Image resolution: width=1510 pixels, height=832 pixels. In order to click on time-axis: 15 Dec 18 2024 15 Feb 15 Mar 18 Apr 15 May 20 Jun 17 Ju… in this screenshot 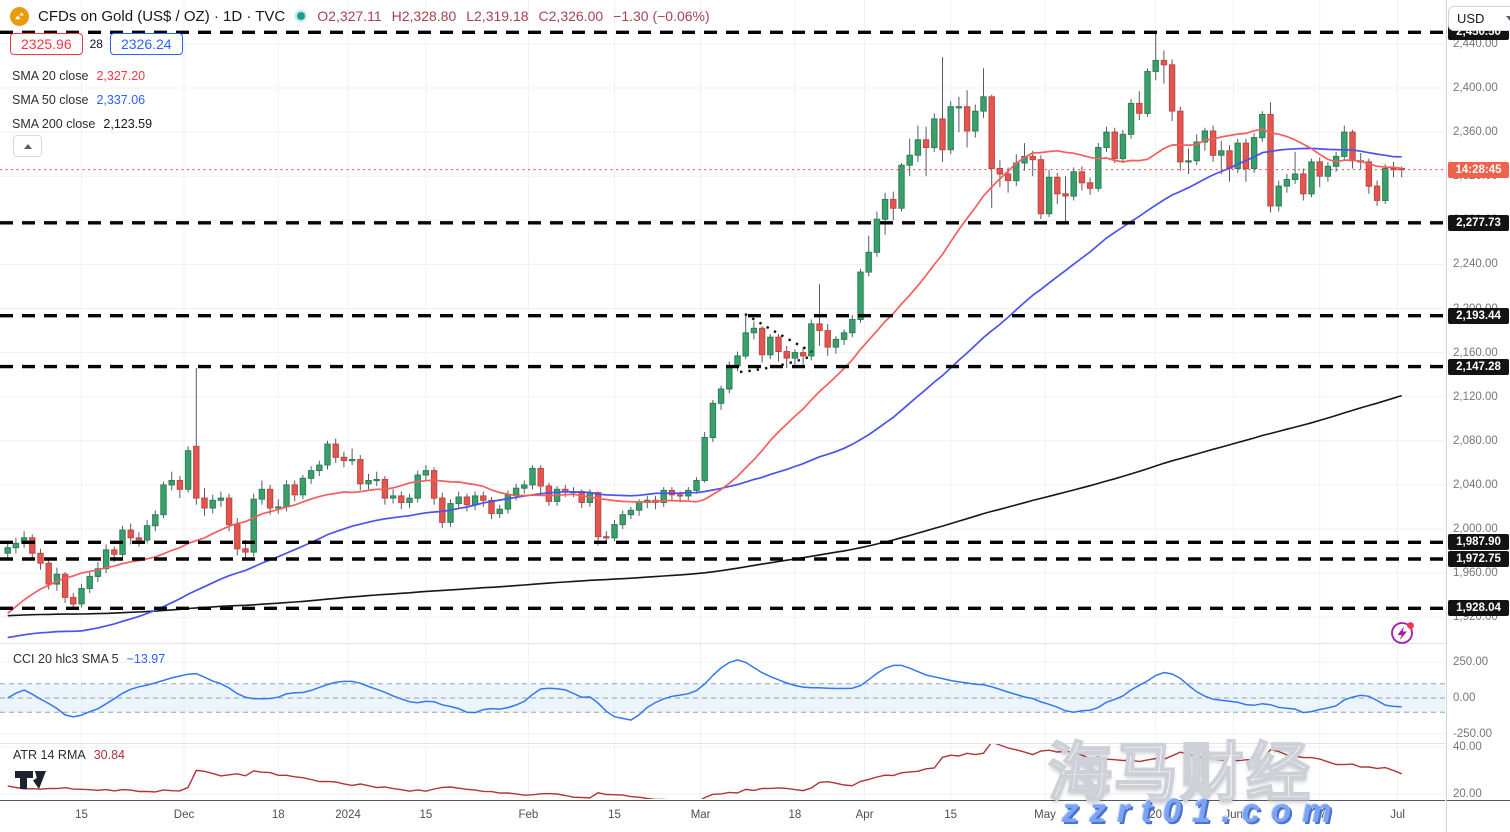, I will do `click(722, 816)`.